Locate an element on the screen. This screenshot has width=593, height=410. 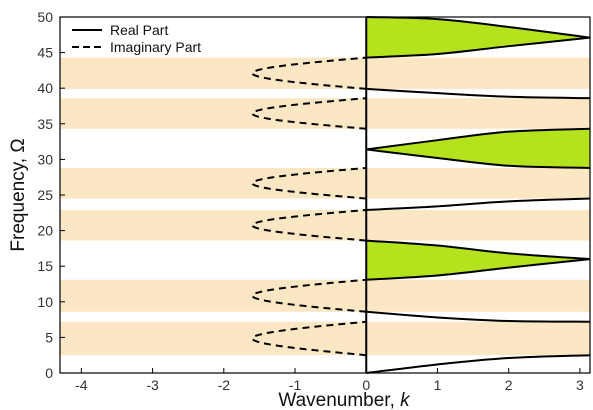
x-tick-label: -4 is located at coordinates (81, 385).